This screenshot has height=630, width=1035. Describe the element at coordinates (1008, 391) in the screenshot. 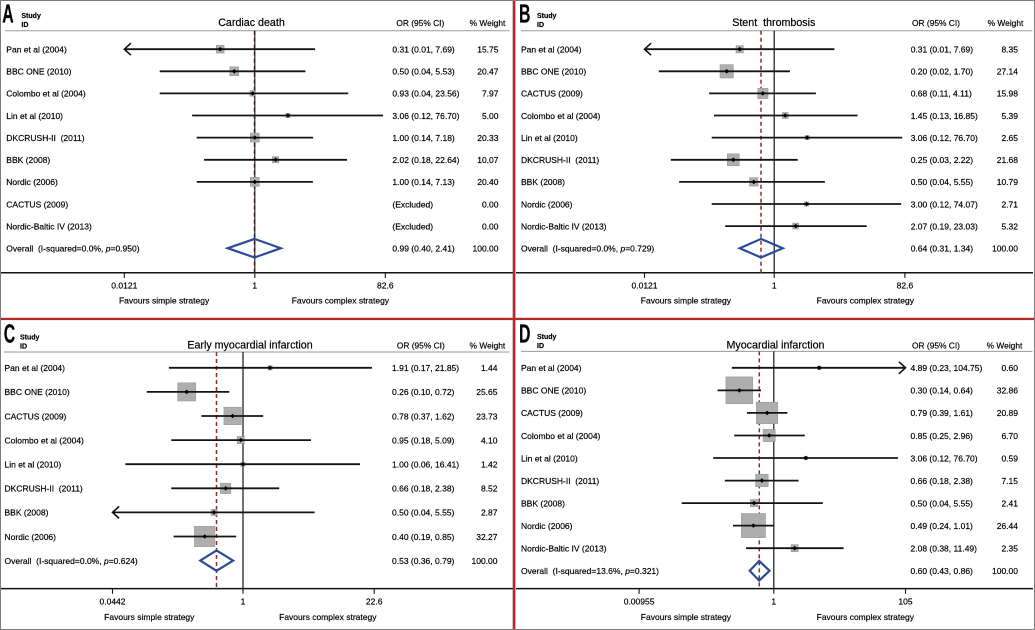

I see `svg-text: 32.86` at that location.